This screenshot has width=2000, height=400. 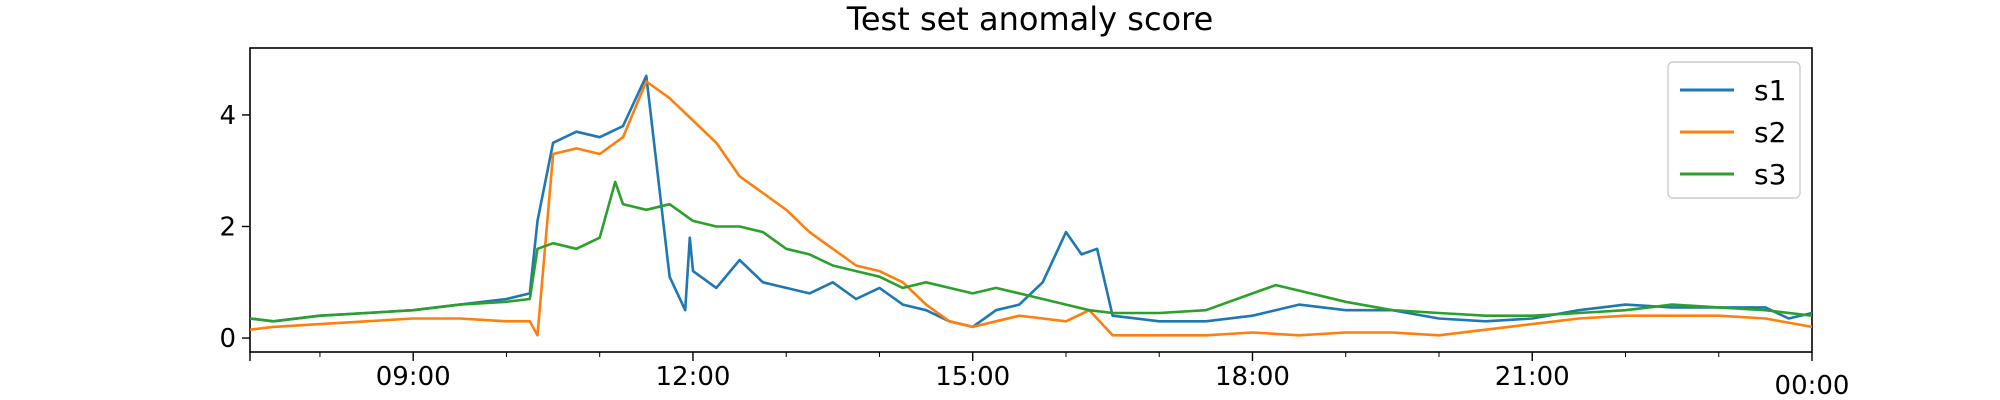 I want to click on x-tick-label: 12:00, so click(x=692, y=377).